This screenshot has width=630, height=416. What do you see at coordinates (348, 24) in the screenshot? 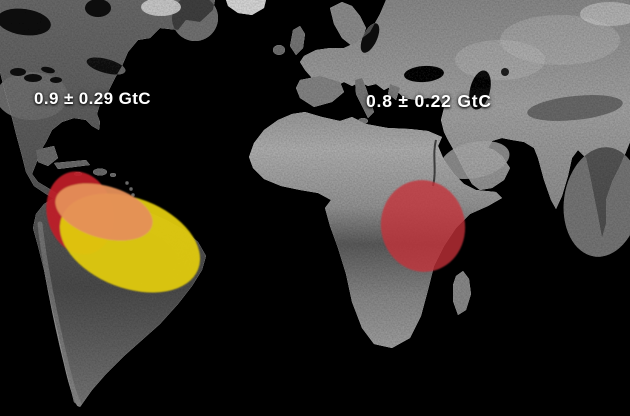
I see `scandinavia-landmass` at bounding box center [348, 24].